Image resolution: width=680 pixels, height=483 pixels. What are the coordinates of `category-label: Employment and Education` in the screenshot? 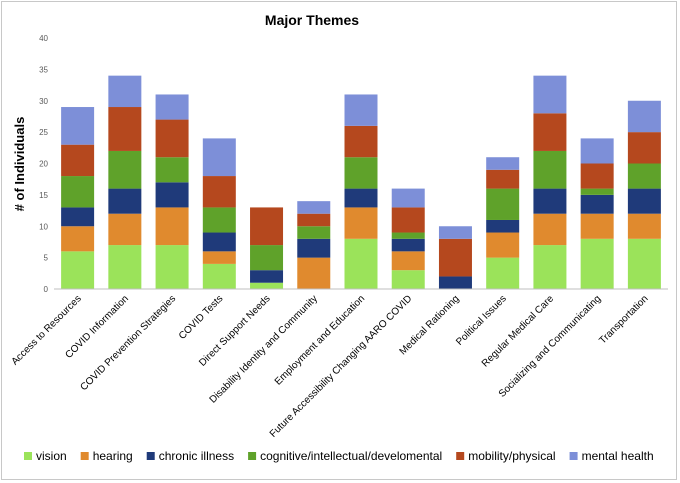 It's located at (320, 340).